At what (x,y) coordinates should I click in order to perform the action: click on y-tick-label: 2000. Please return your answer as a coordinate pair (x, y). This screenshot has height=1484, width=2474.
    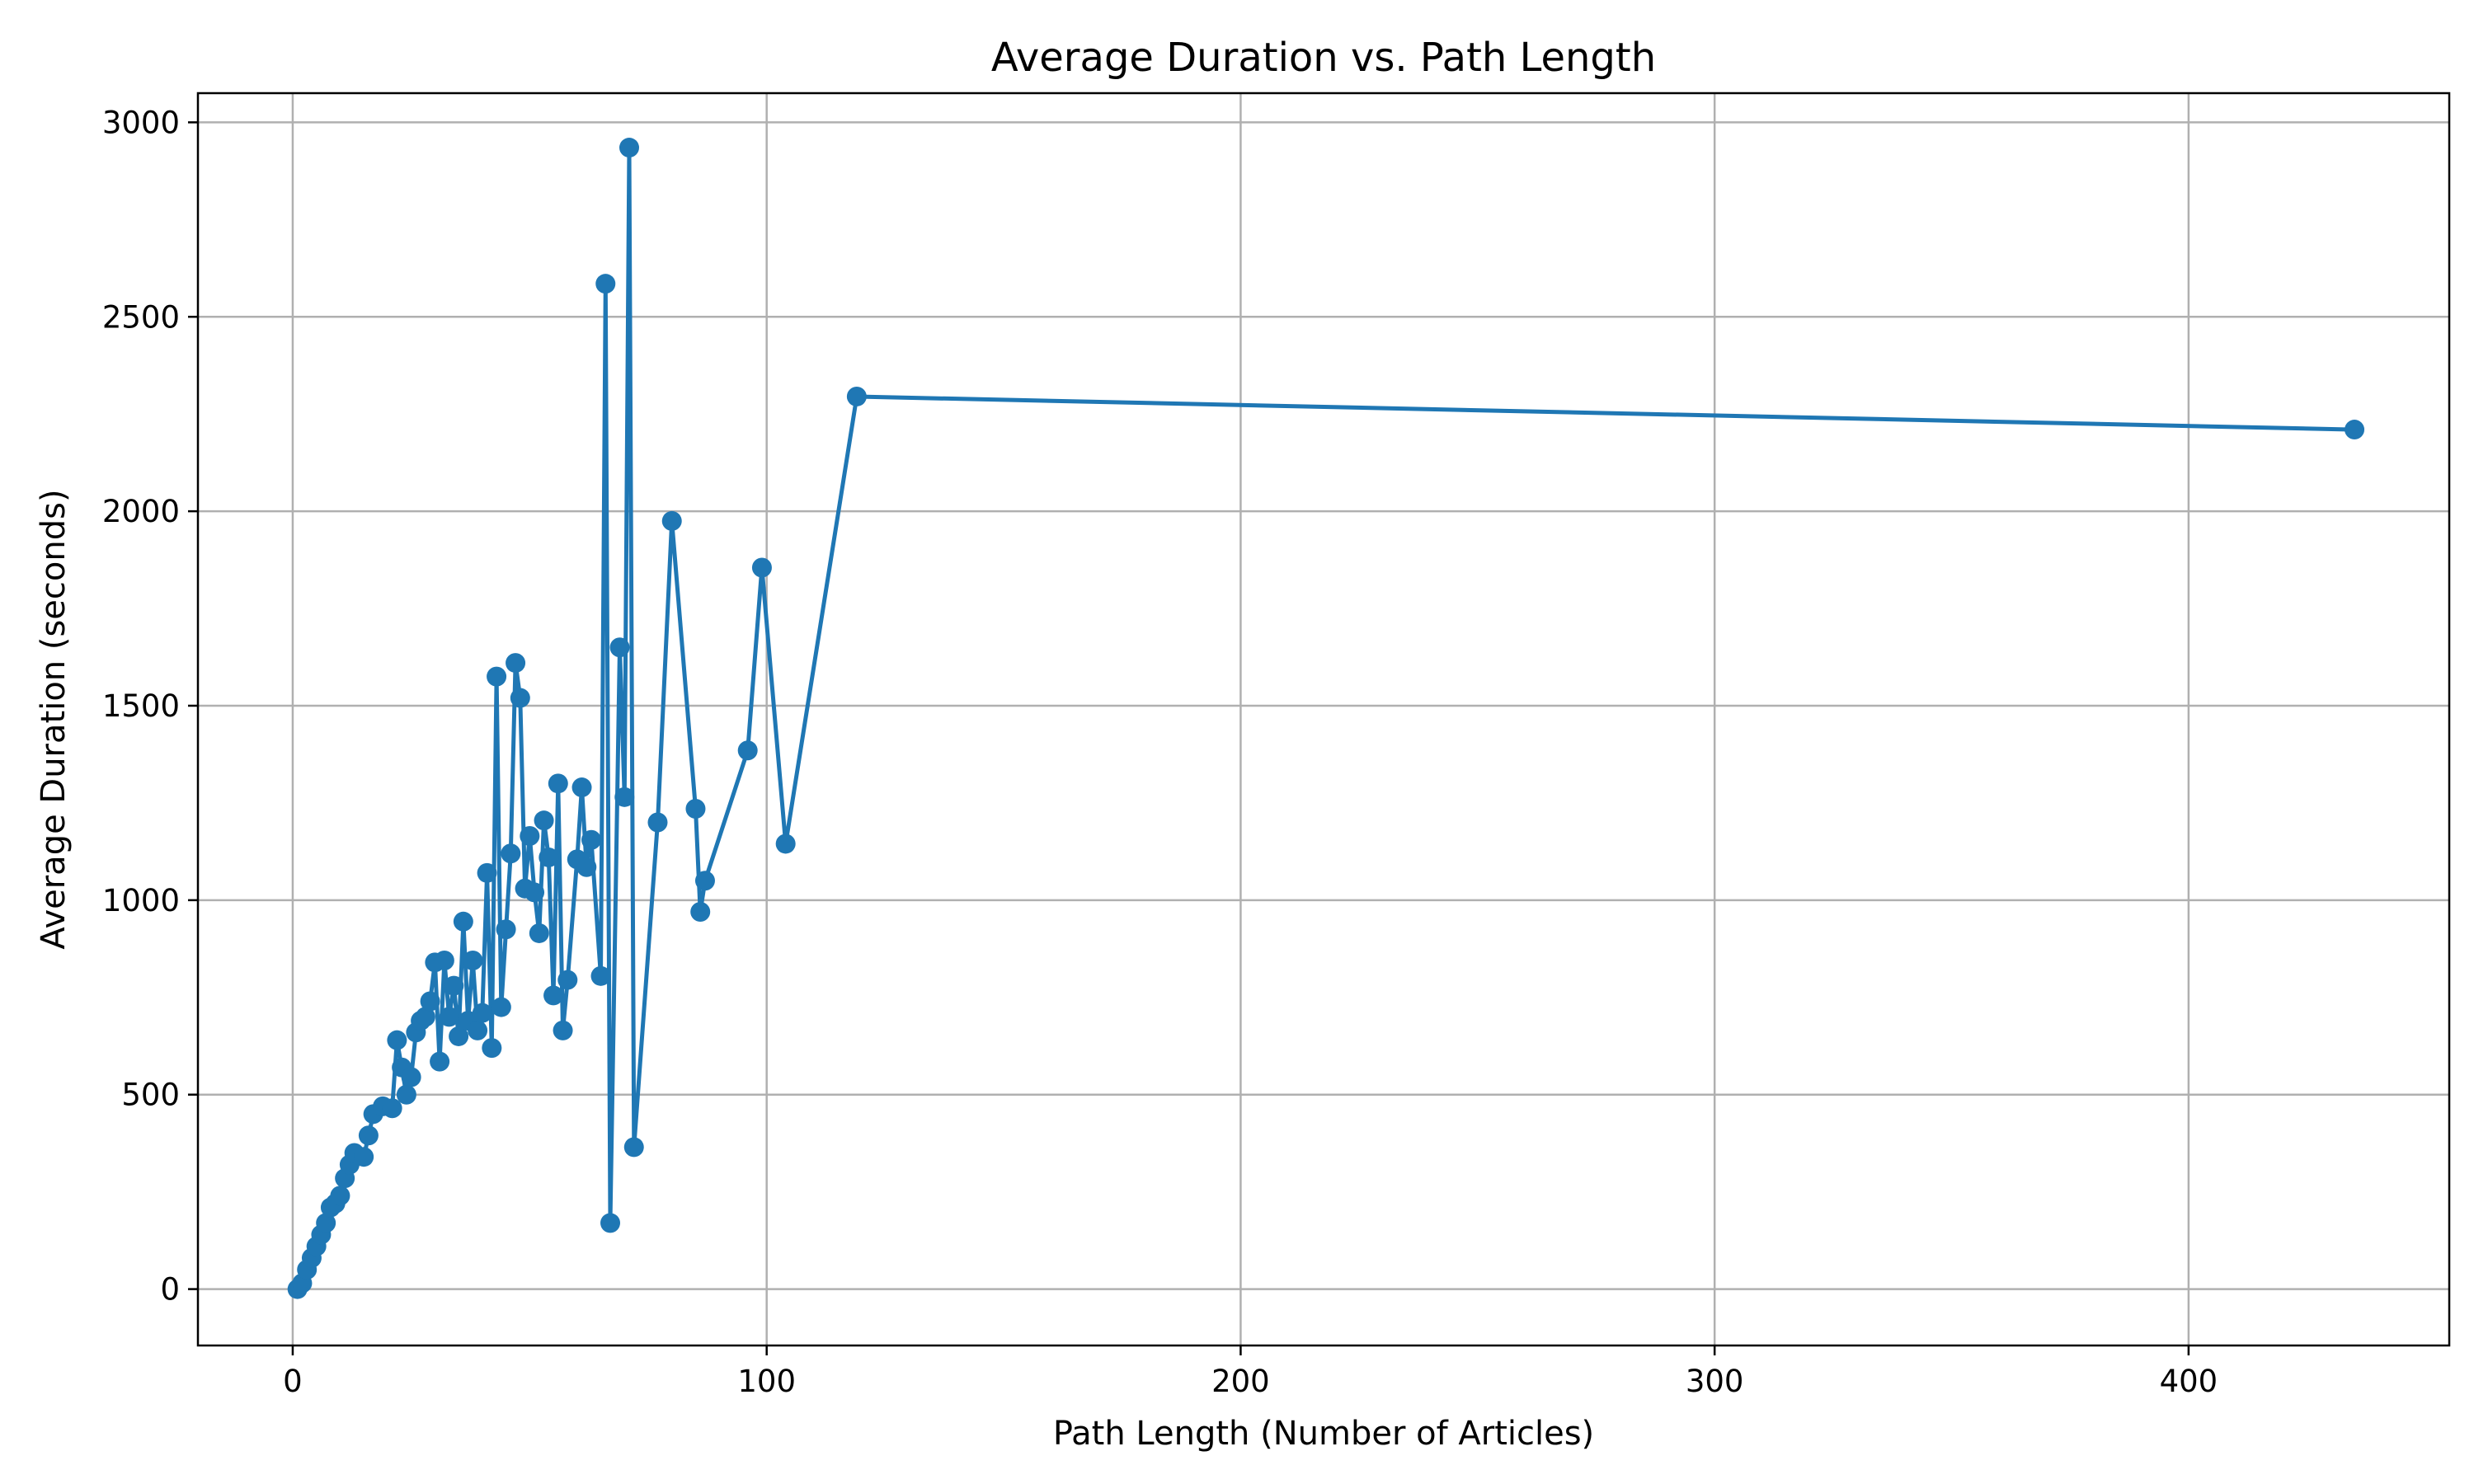
    Looking at the image, I should click on (141, 511).